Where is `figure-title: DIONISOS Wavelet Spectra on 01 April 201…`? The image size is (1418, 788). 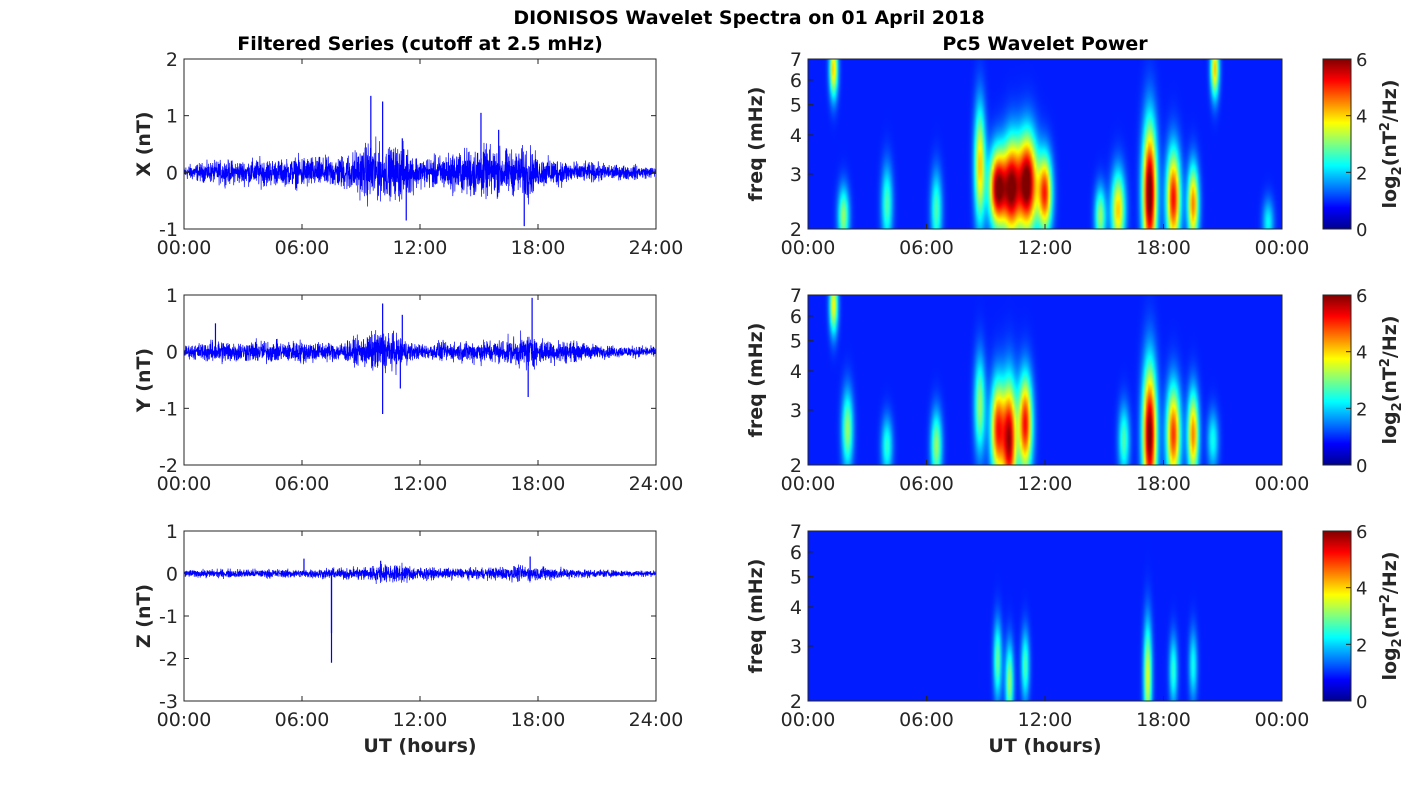
figure-title: DIONISOS Wavelet Spectra on 01 April 201… is located at coordinates (748, 18).